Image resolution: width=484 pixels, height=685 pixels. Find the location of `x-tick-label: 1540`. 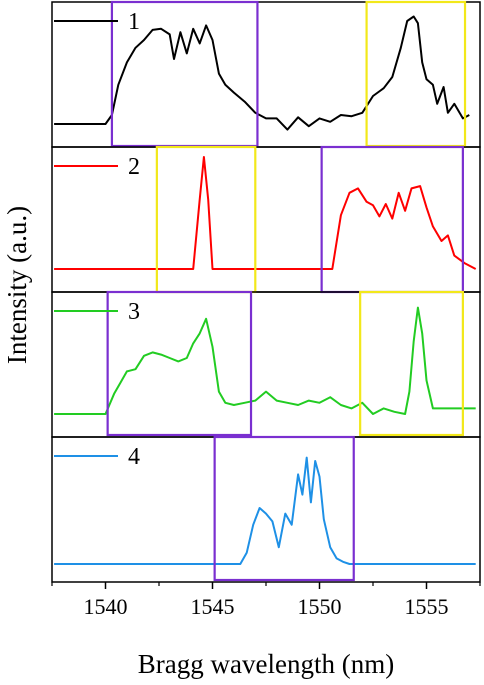

x-tick-label: 1540 is located at coordinates (106, 606).